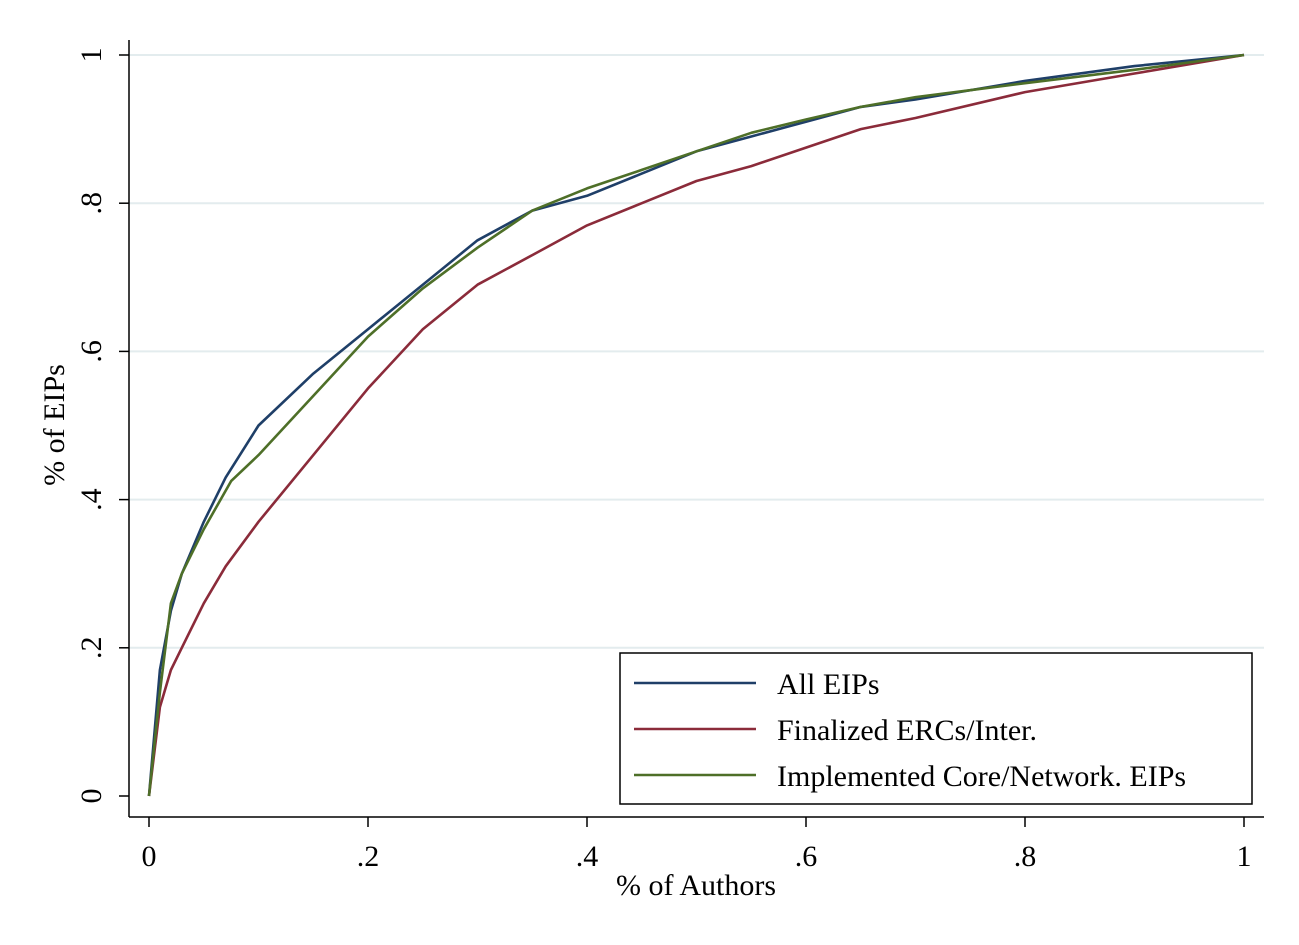 This screenshot has height=945, width=1299. Describe the element at coordinates (91, 648) in the screenshot. I see `y-tick-label: .2` at that location.